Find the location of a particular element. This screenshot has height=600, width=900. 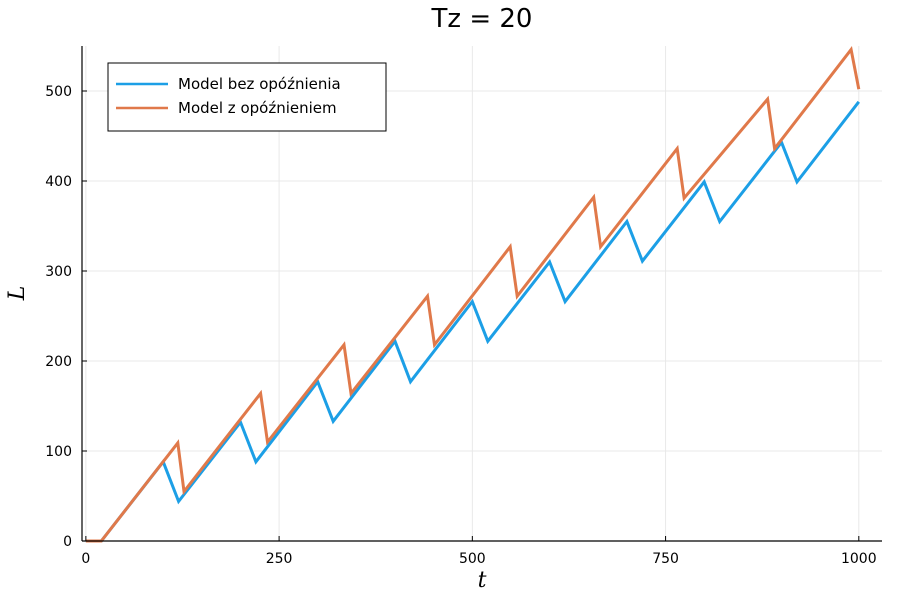

x-tick-label: 1000 is located at coordinates (859, 559).